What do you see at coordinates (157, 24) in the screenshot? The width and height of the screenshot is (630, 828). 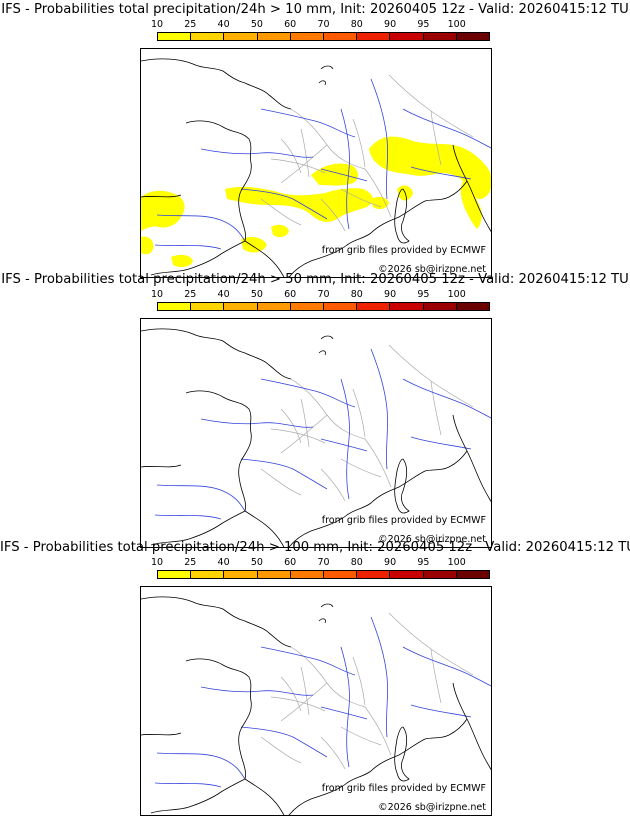 I see `legend-tick-label: 10` at bounding box center [157, 24].